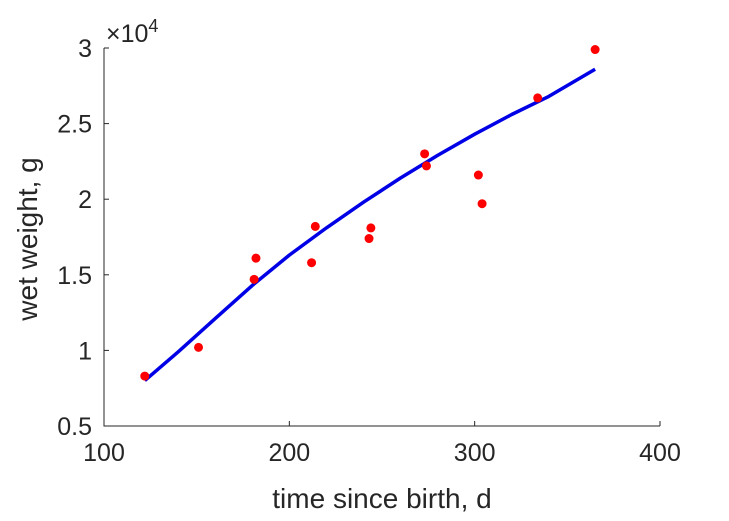  Describe the element at coordinates (27, 239) in the screenshot. I see `y-axis-label: wet weight, g` at that location.